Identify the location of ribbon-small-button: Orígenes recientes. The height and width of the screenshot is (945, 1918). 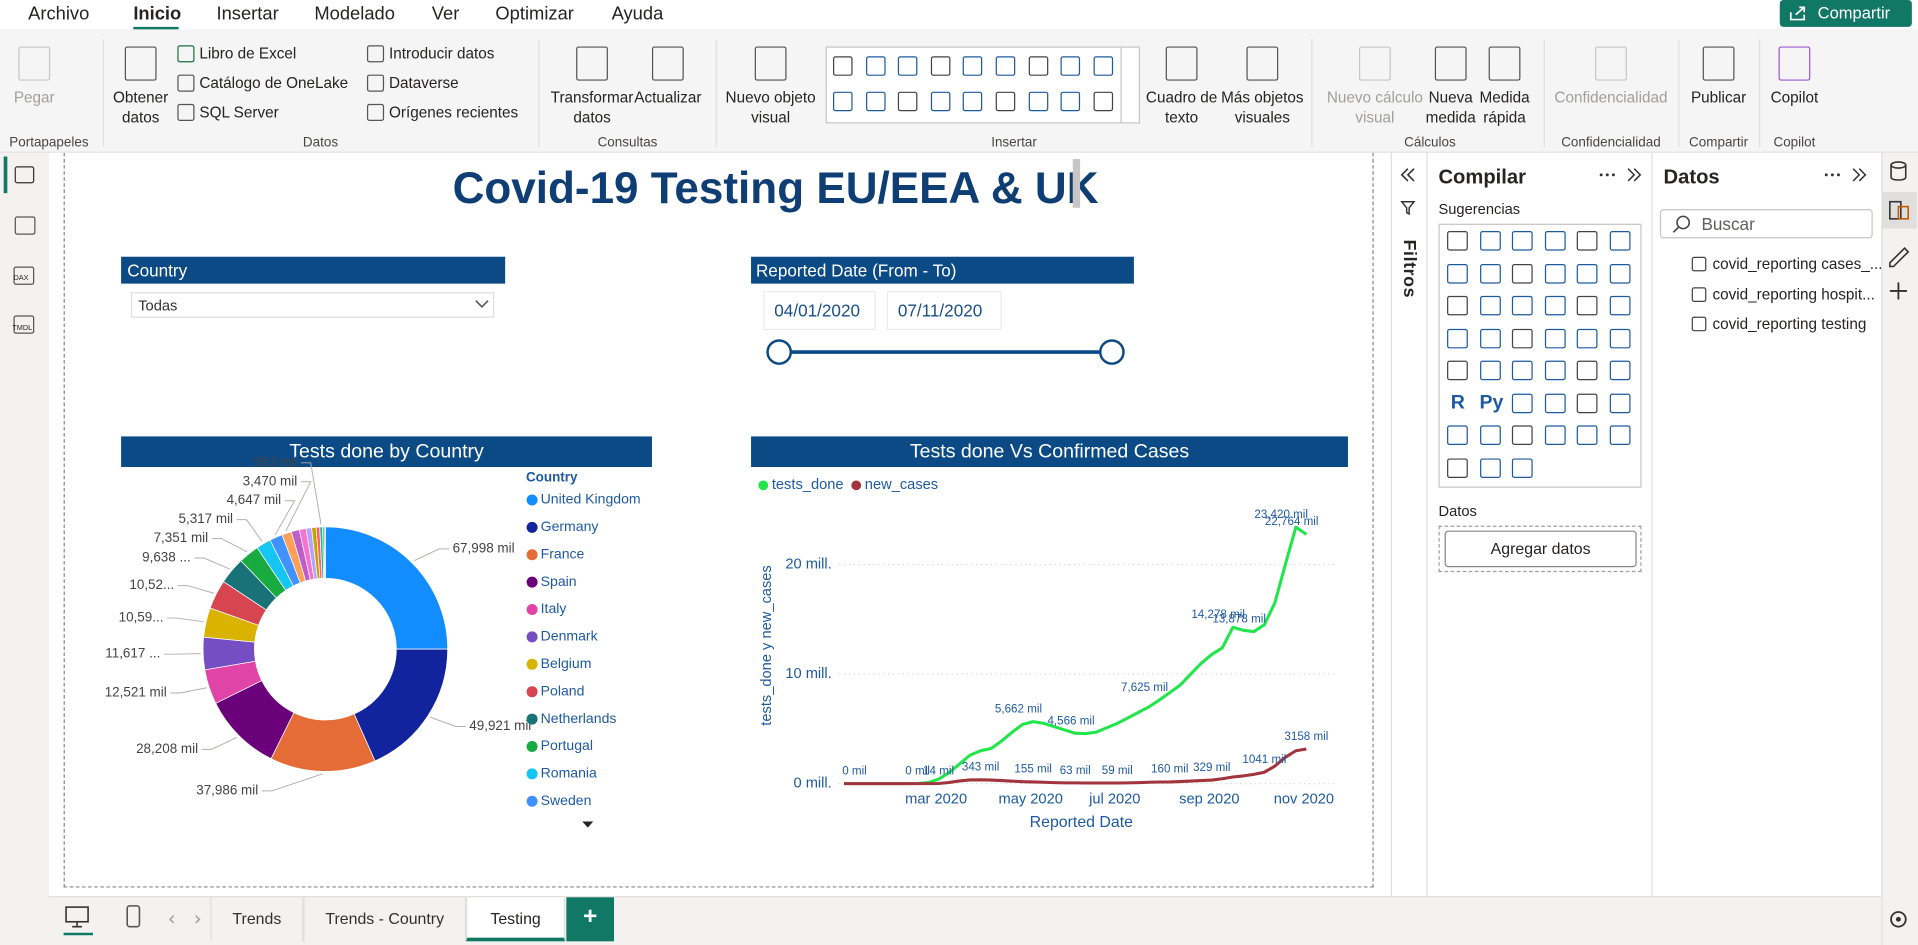
(453, 112).